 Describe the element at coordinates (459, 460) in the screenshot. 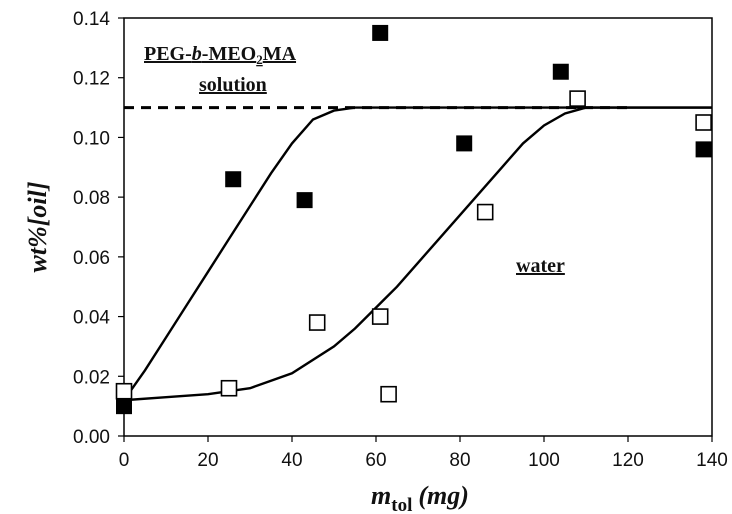

I see `x-tick-label: 80` at that location.